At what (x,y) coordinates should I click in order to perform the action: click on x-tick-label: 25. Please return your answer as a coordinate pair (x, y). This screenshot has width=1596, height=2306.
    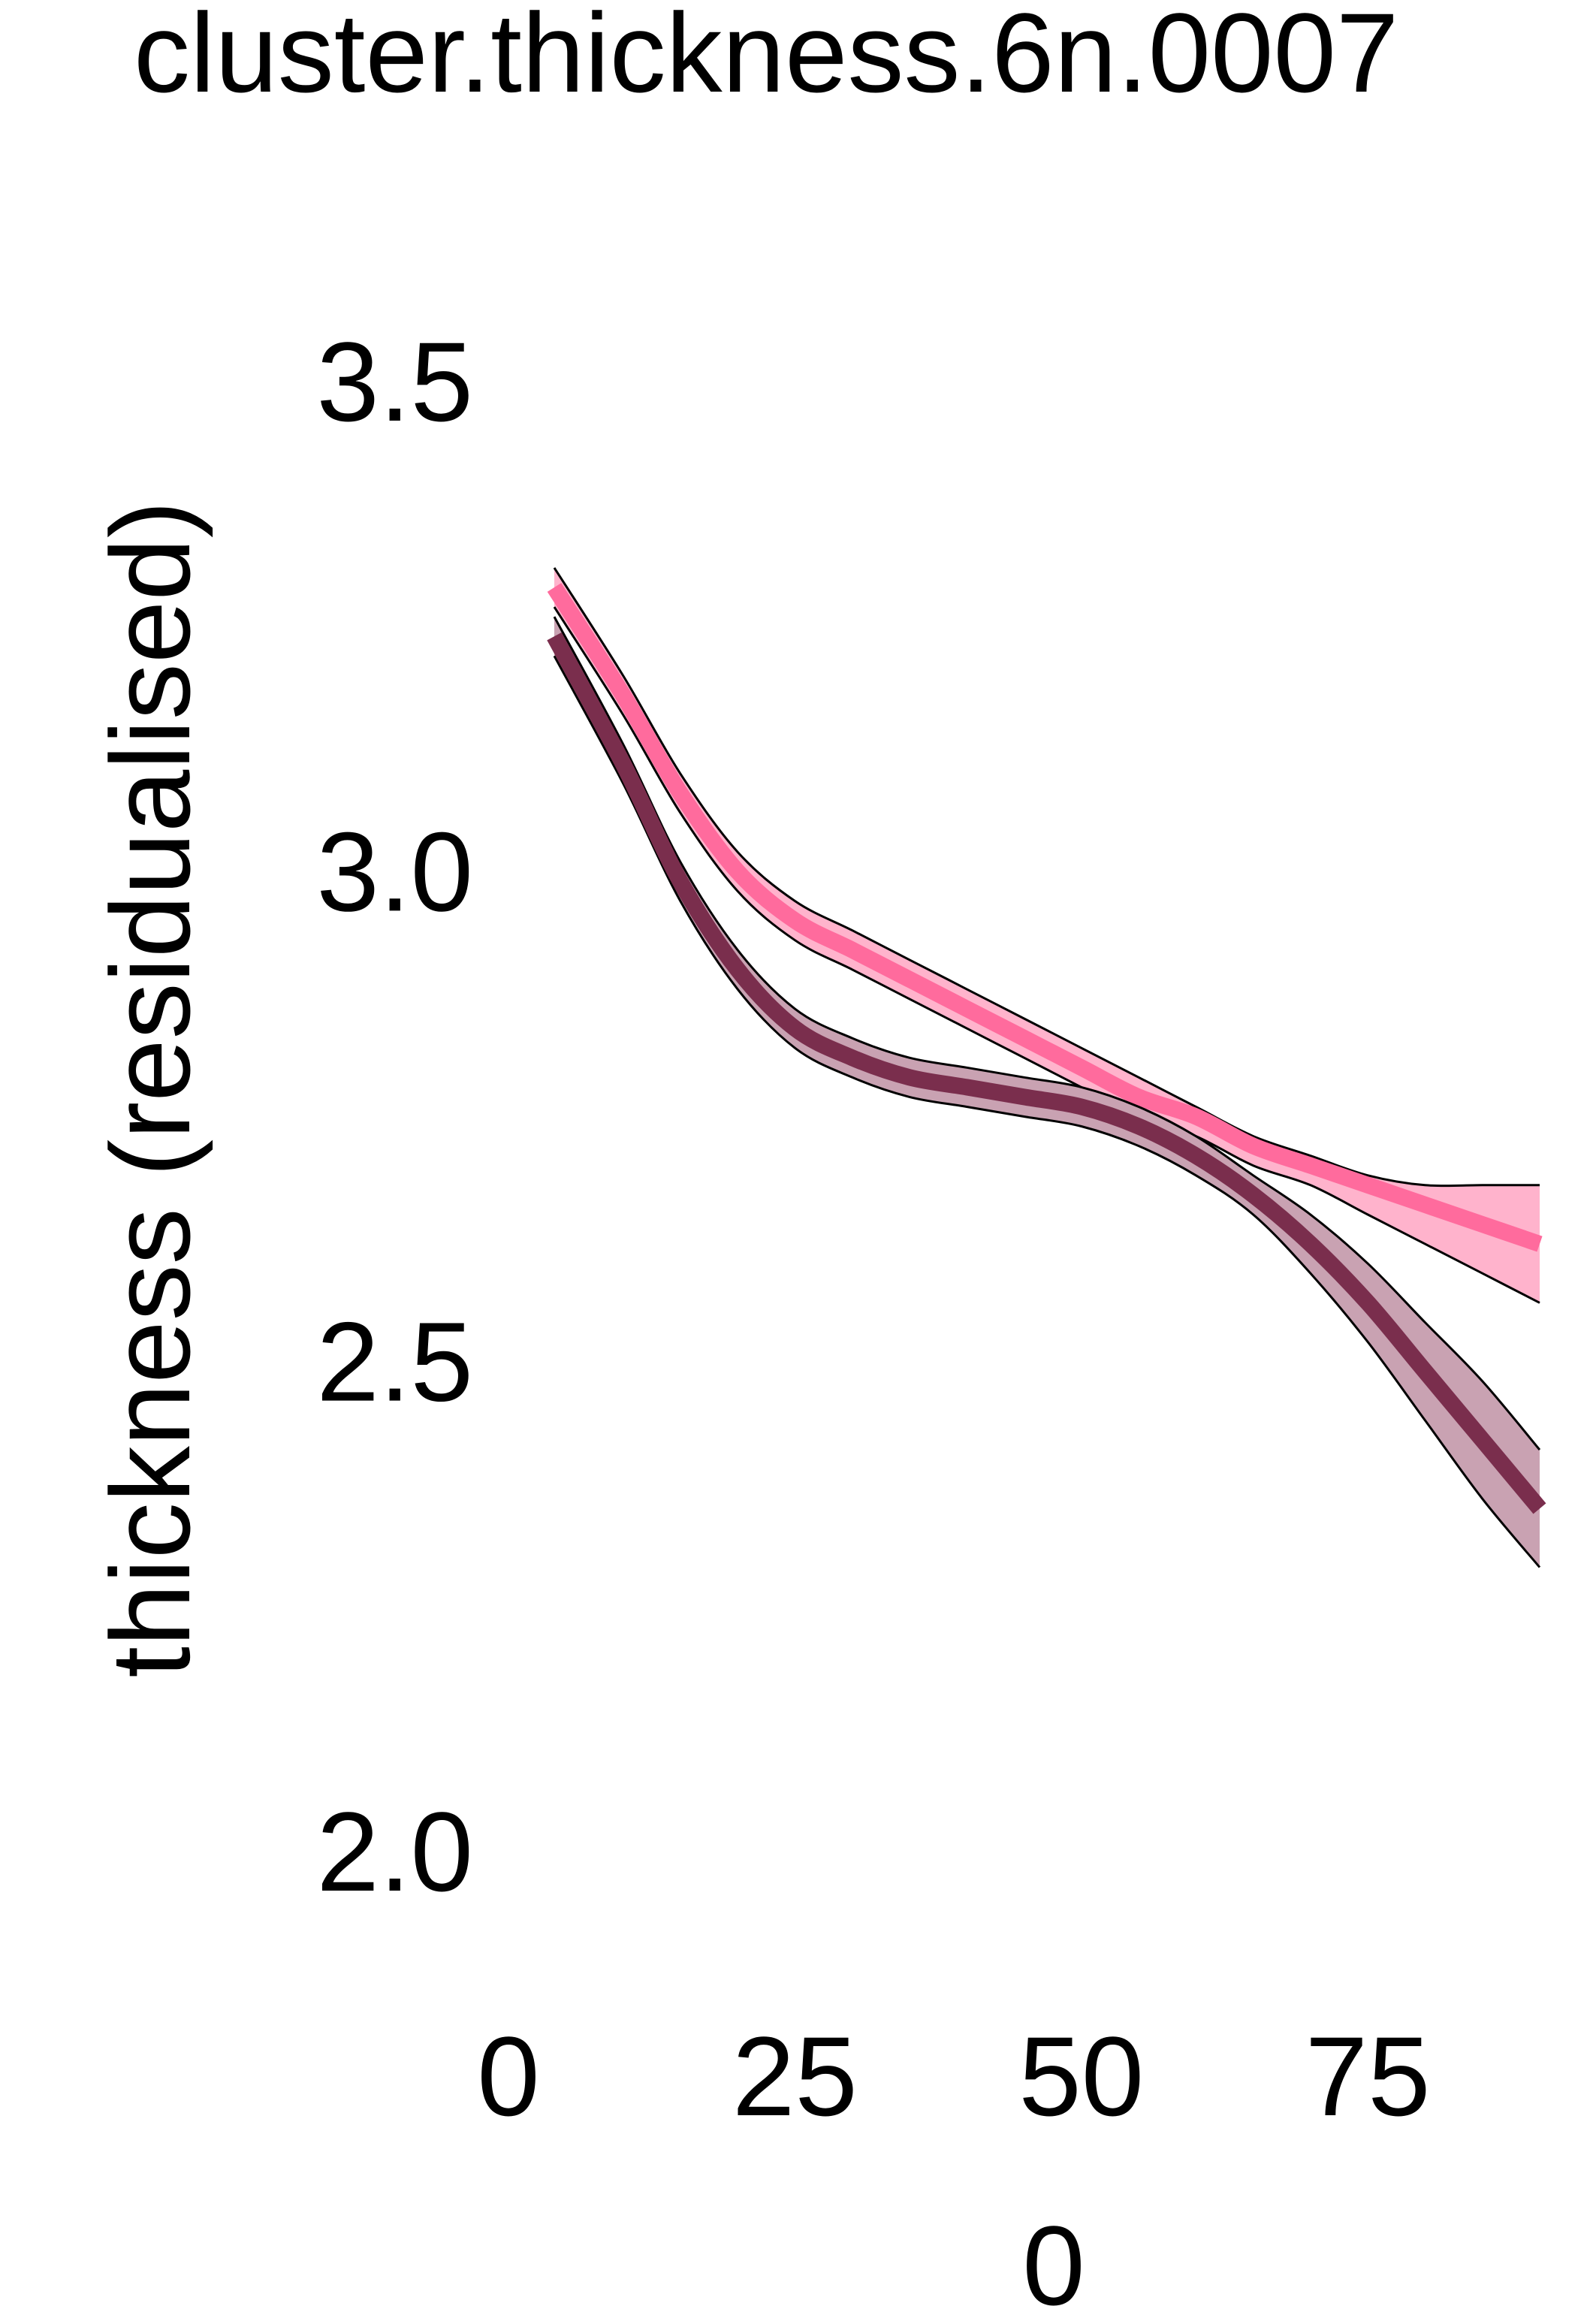
    Looking at the image, I should click on (795, 2076).